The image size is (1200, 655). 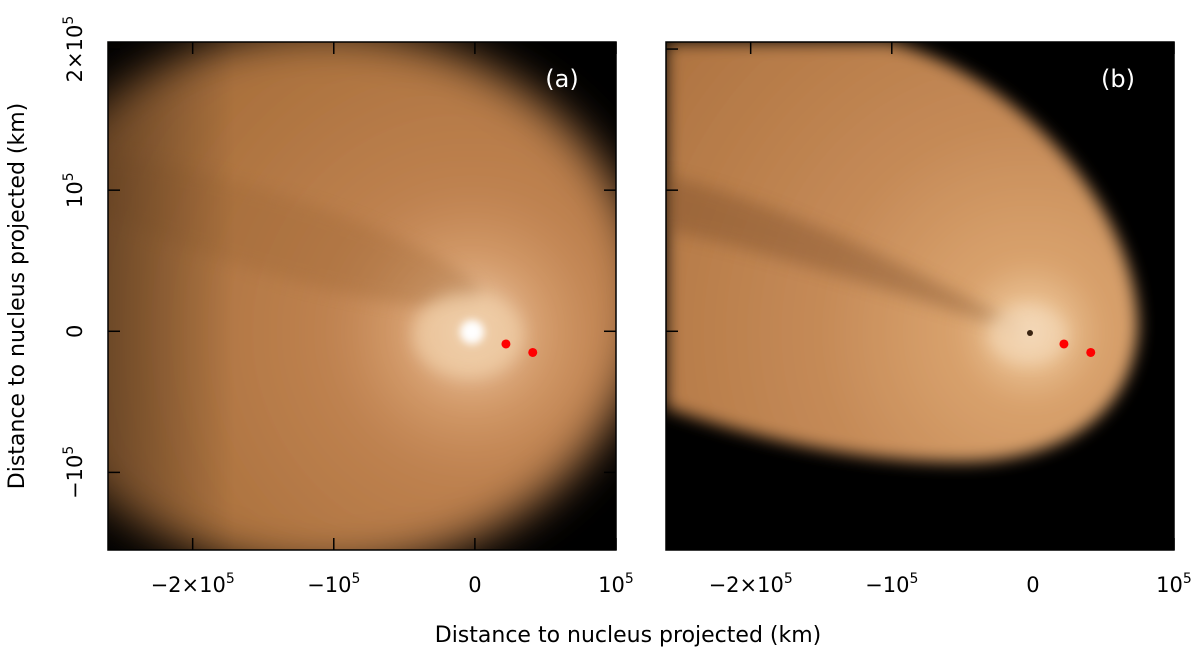 What do you see at coordinates (75, 331) in the screenshot?
I see `y-tick-label: 0` at bounding box center [75, 331].